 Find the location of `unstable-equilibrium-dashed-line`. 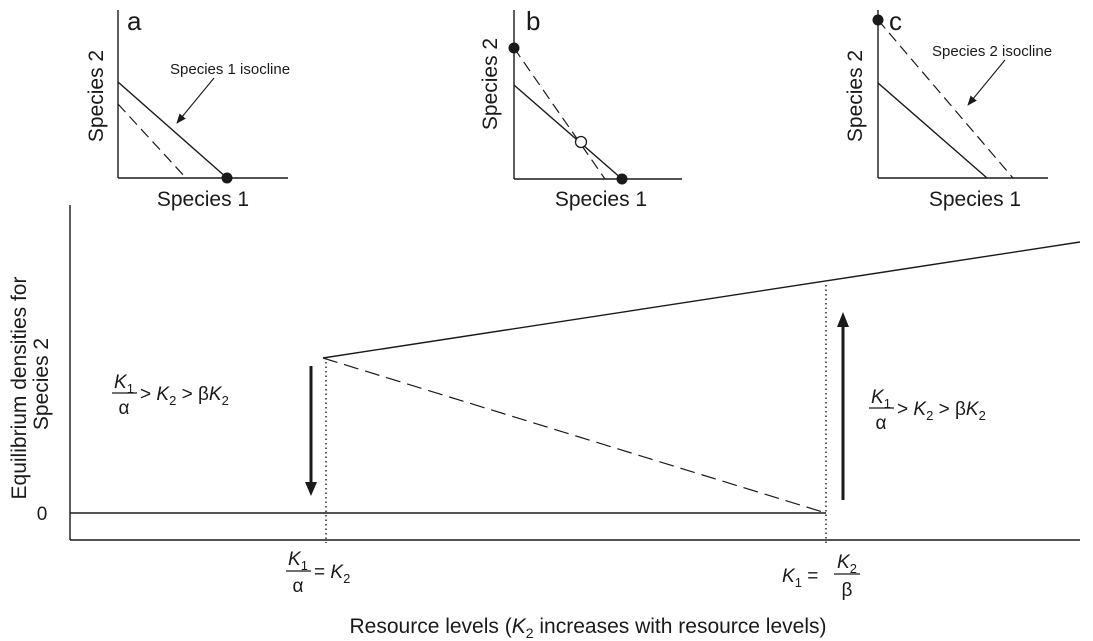

unstable-equilibrium-dashed-line is located at coordinates (574, 435).